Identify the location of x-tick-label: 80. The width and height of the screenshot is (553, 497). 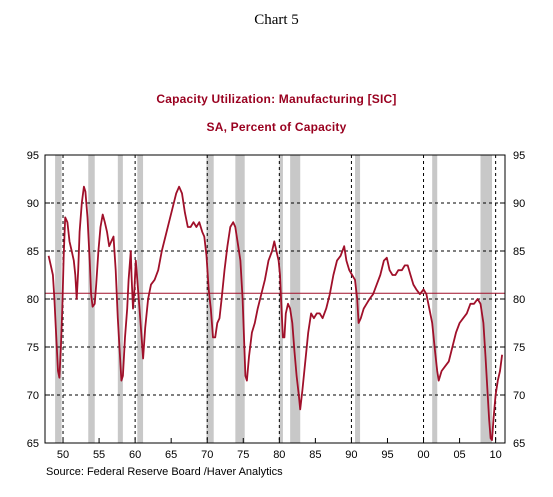
(279, 455).